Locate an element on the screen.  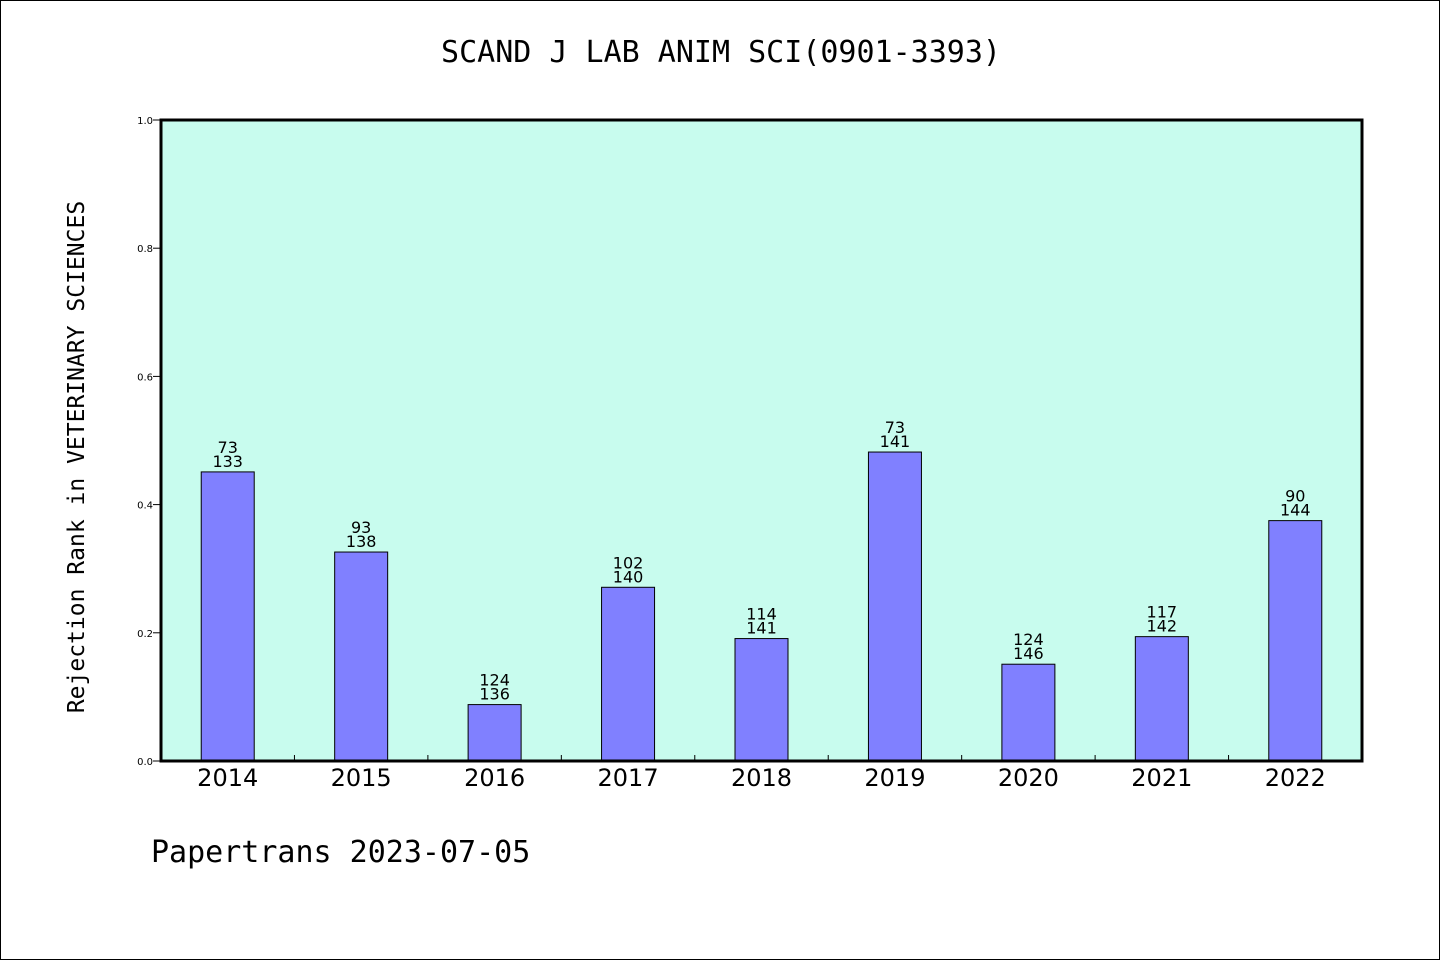
x-tick-label: 2018 is located at coordinates (761, 778).